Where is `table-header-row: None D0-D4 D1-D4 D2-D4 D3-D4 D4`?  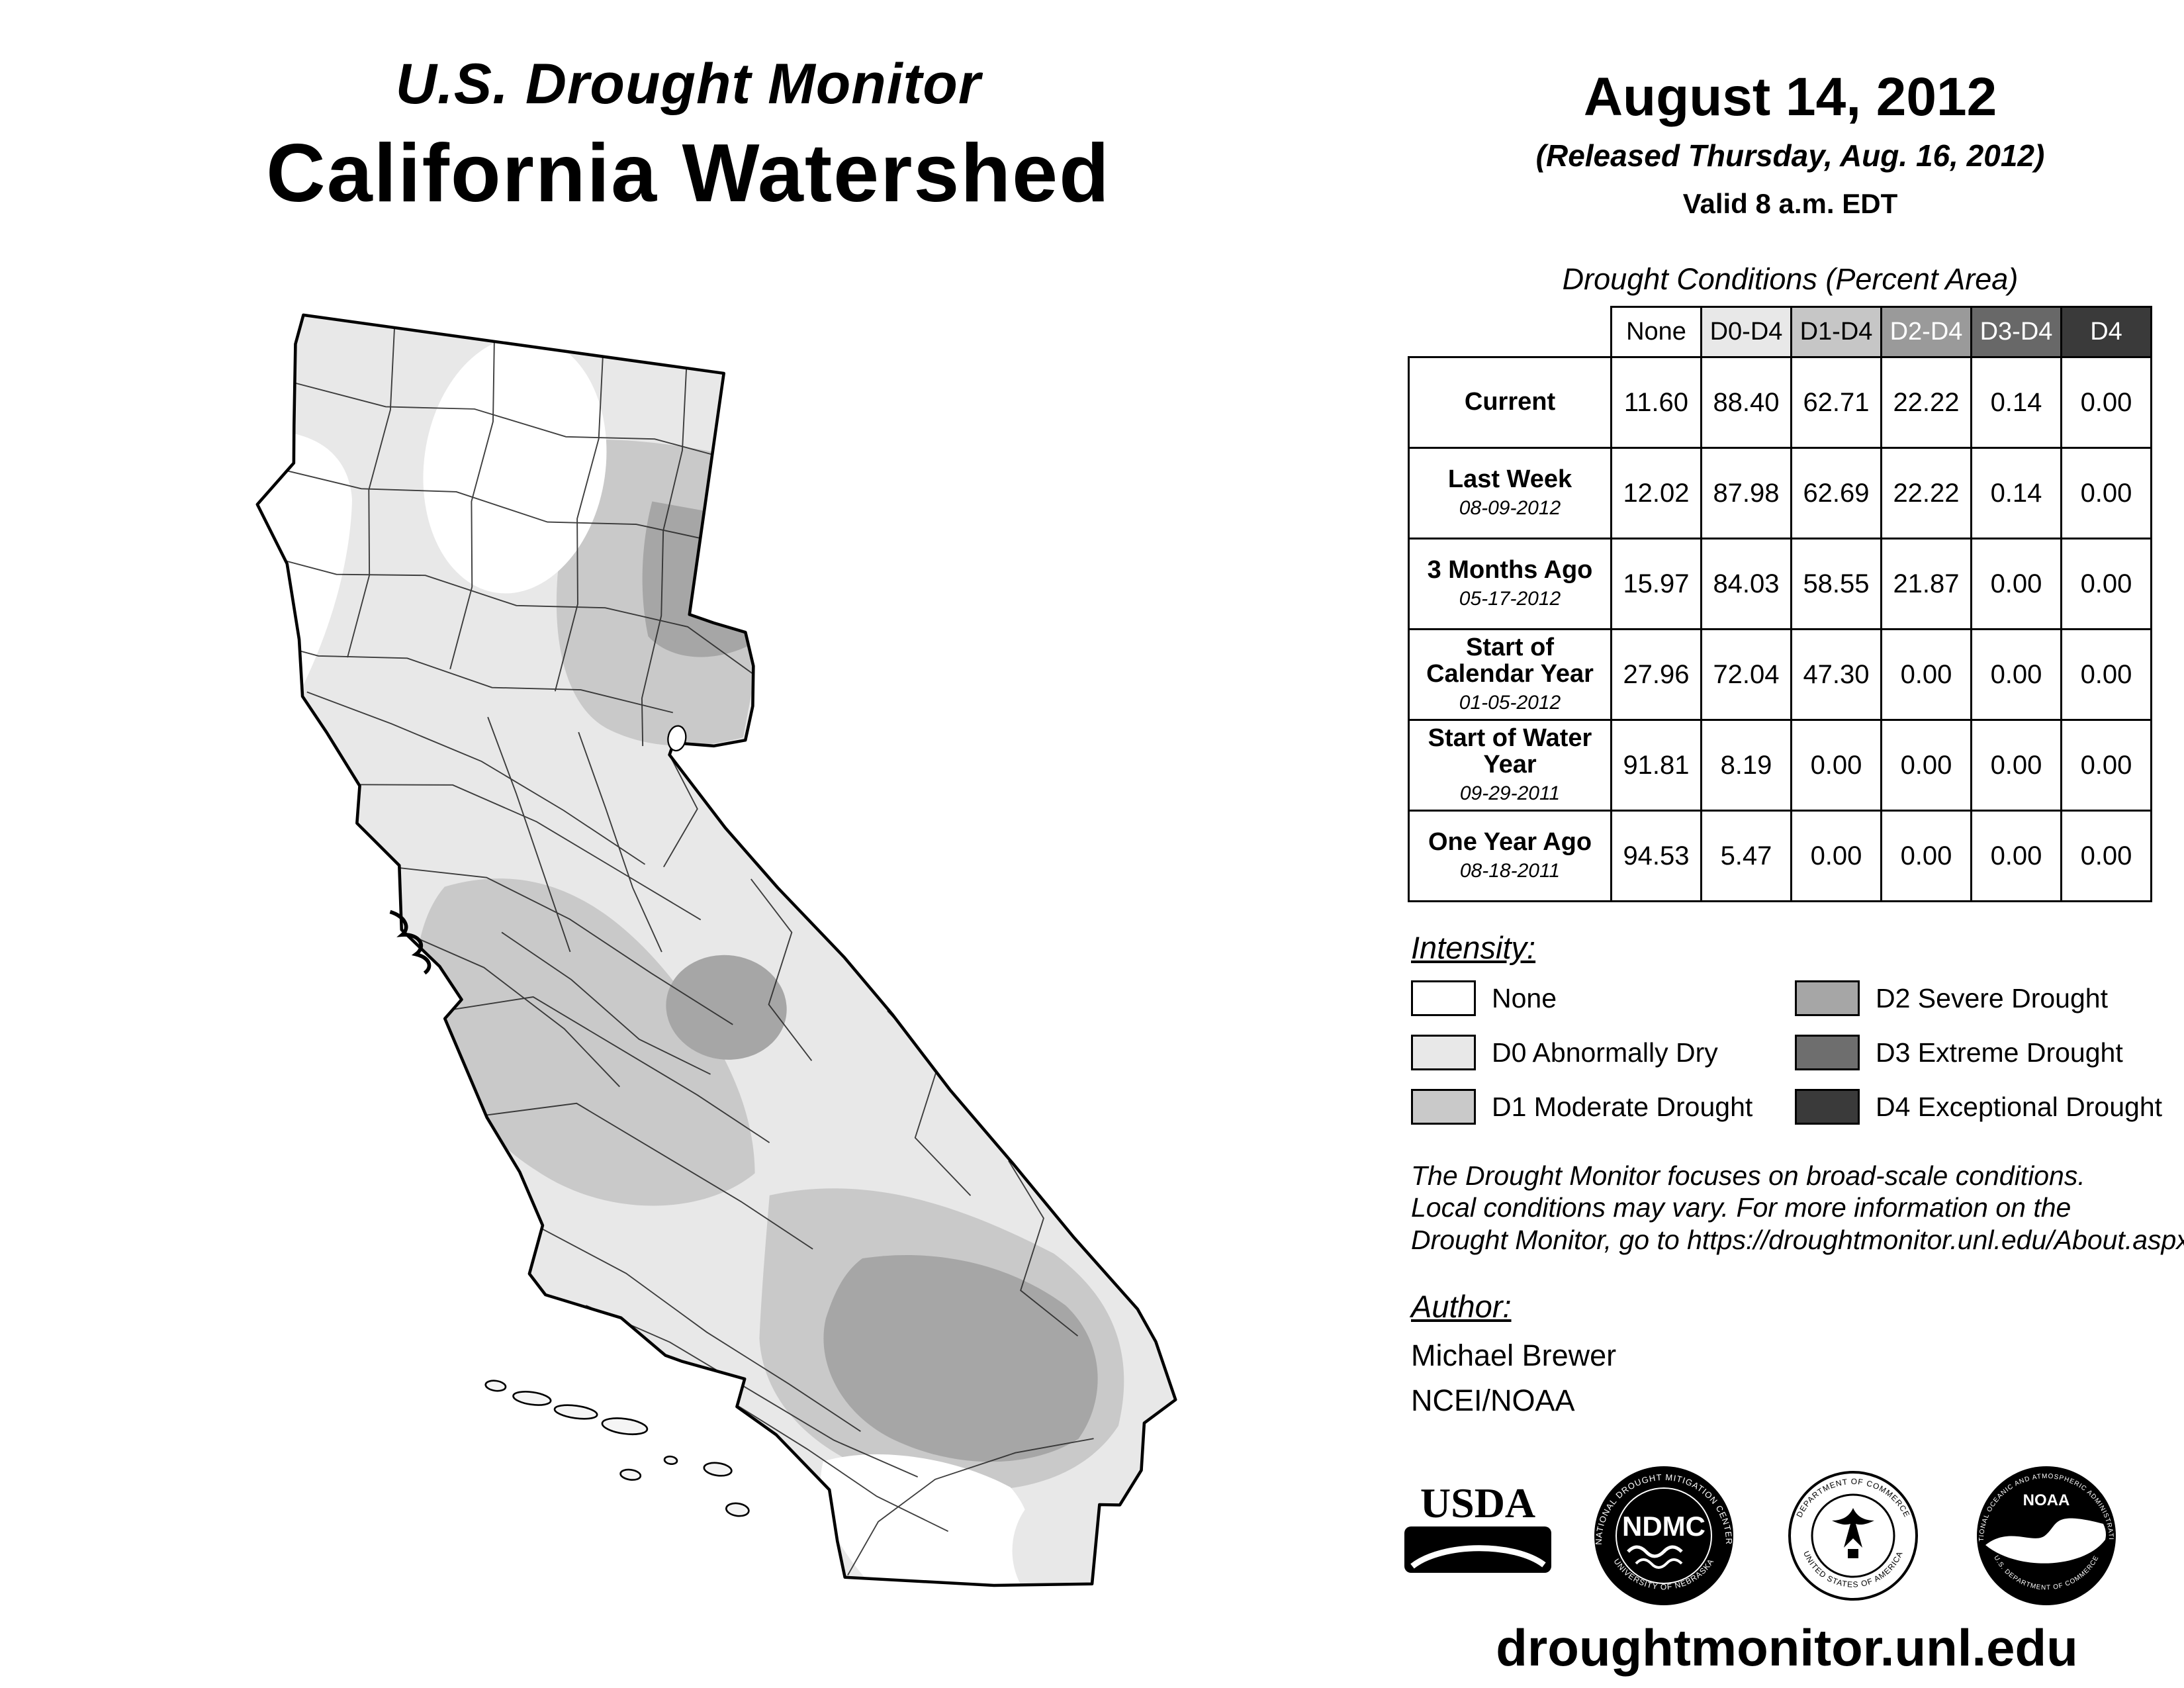
table-header-row: None D0-D4 D1-D4 D2-D4 D3-D4 D4 is located at coordinates (1780, 332).